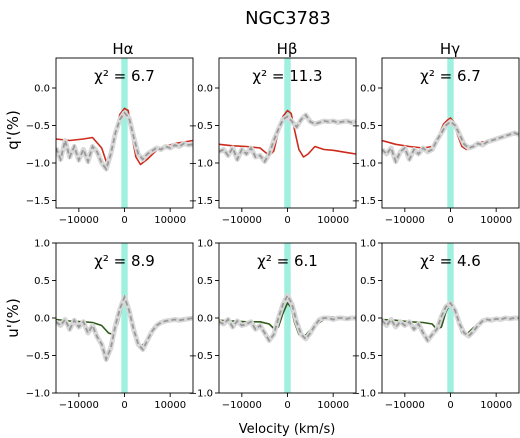  What do you see at coordinates (287, 49) in the screenshot?
I see `column-title-hbeta: Hβ` at bounding box center [287, 49].